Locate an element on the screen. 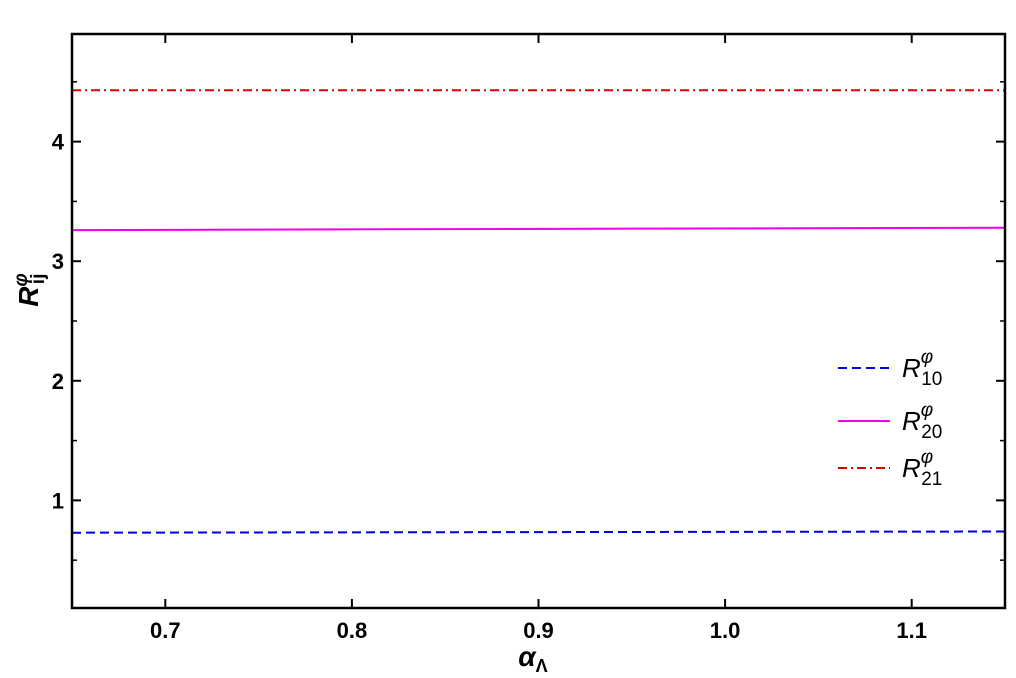 This screenshot has height=678, width=1016. legend-label-20: Rφ 20 is located at coordinates (922, 421).